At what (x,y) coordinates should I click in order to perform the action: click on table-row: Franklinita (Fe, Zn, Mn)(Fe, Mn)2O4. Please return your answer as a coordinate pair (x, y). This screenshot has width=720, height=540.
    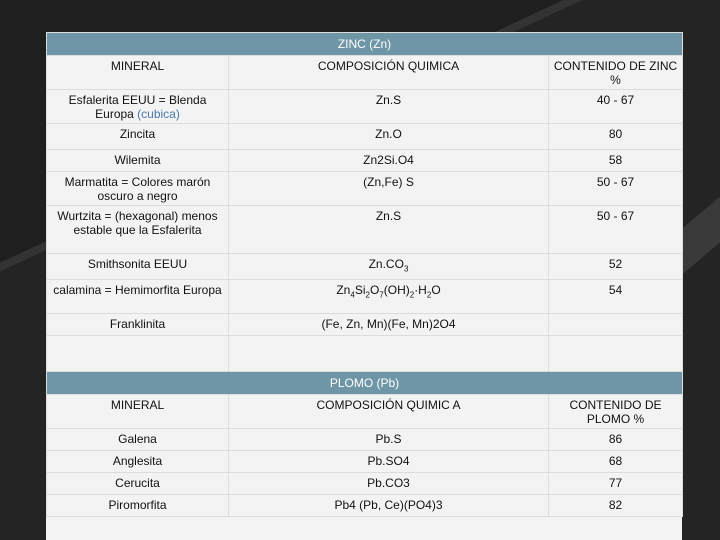
    Looking at the image, I should click on (365, 324).